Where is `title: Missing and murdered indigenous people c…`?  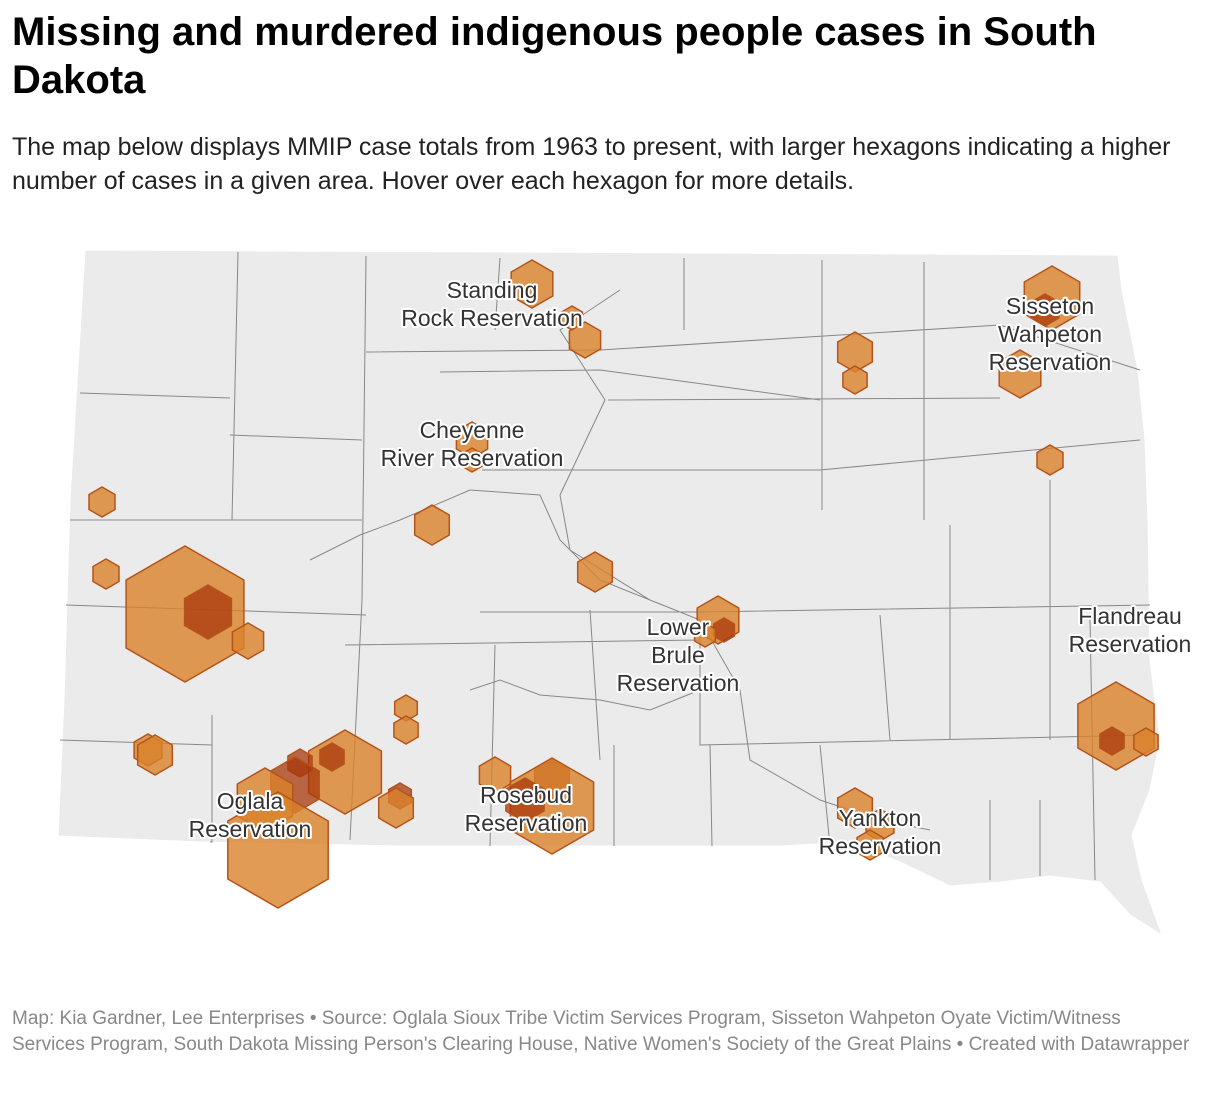 title: Missing and murdered indigenous people c… is located at coordinates (554, 56).